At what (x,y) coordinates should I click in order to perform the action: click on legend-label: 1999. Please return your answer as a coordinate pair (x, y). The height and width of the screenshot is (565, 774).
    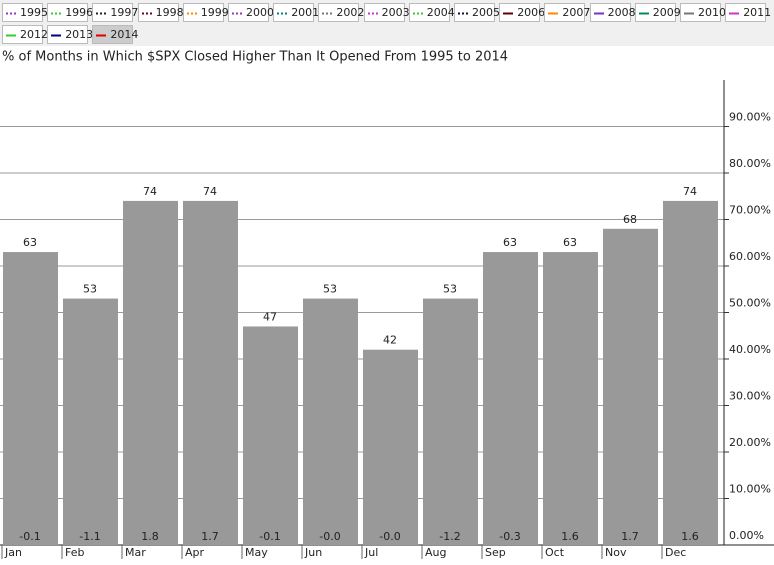
    Looking at the image, I should click on (214, 12).